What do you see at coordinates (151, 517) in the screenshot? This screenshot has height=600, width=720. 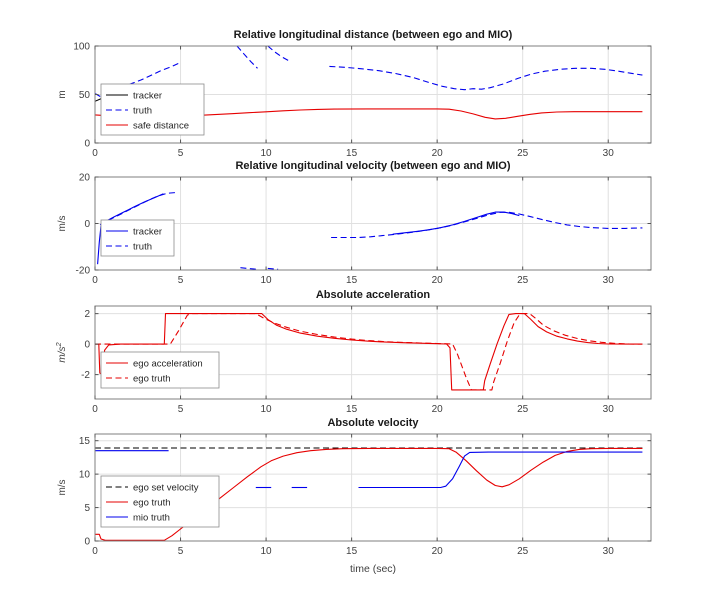 I see `legend-label: mio truth` at bounding box center [151, 517].